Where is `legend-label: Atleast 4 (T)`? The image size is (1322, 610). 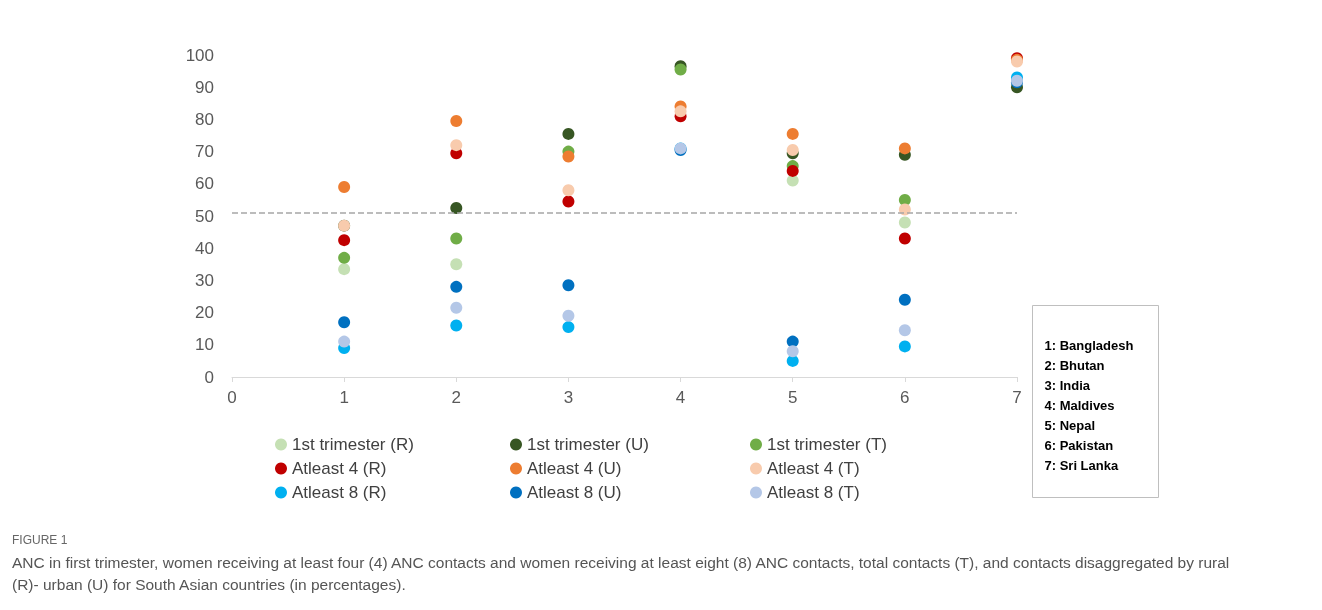 legend-label: Atleast 4 (T) is located at coordinates (813, 468).